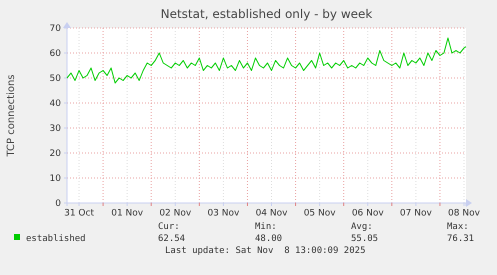 This screenshot has width=497, height=275. What do you see at coordinates (320, 213) in the screenshot?
I see `x-tick-label: 05 Nov` at bounding box center [320, 213].